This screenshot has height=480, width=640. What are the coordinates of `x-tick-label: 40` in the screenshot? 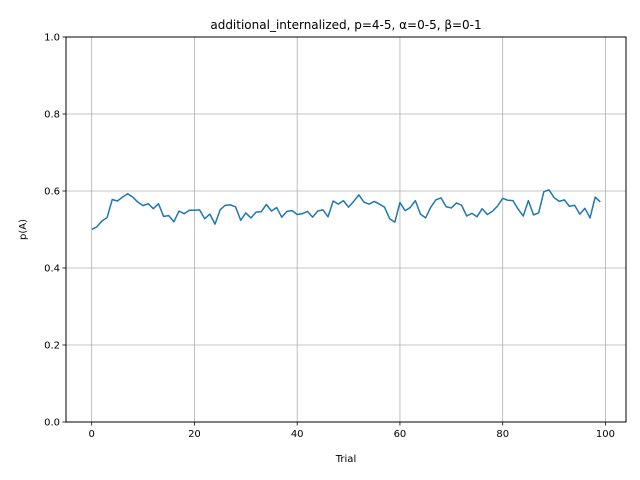 It's located at (297, 434).